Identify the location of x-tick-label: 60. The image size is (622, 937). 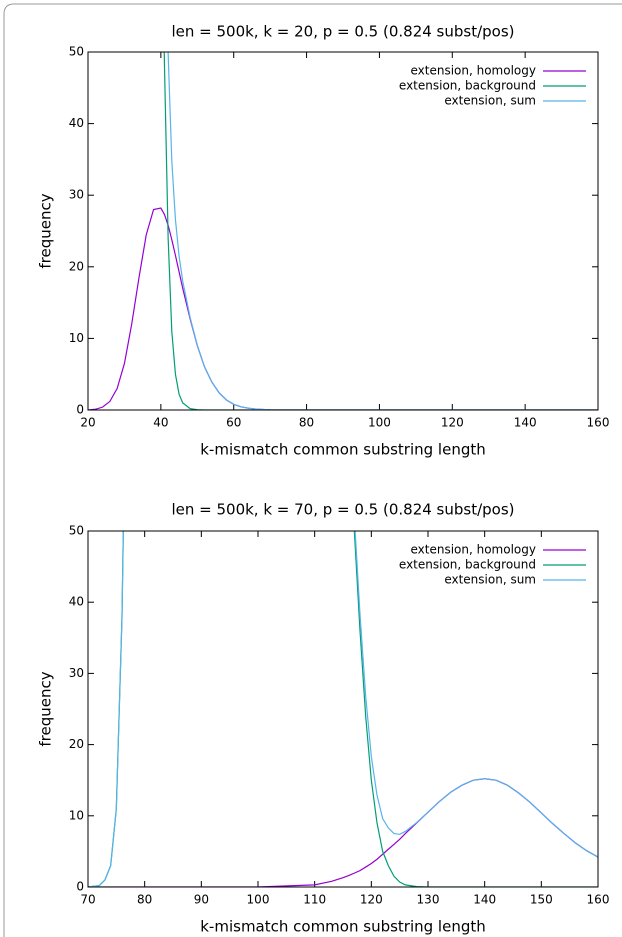
(233, 423).